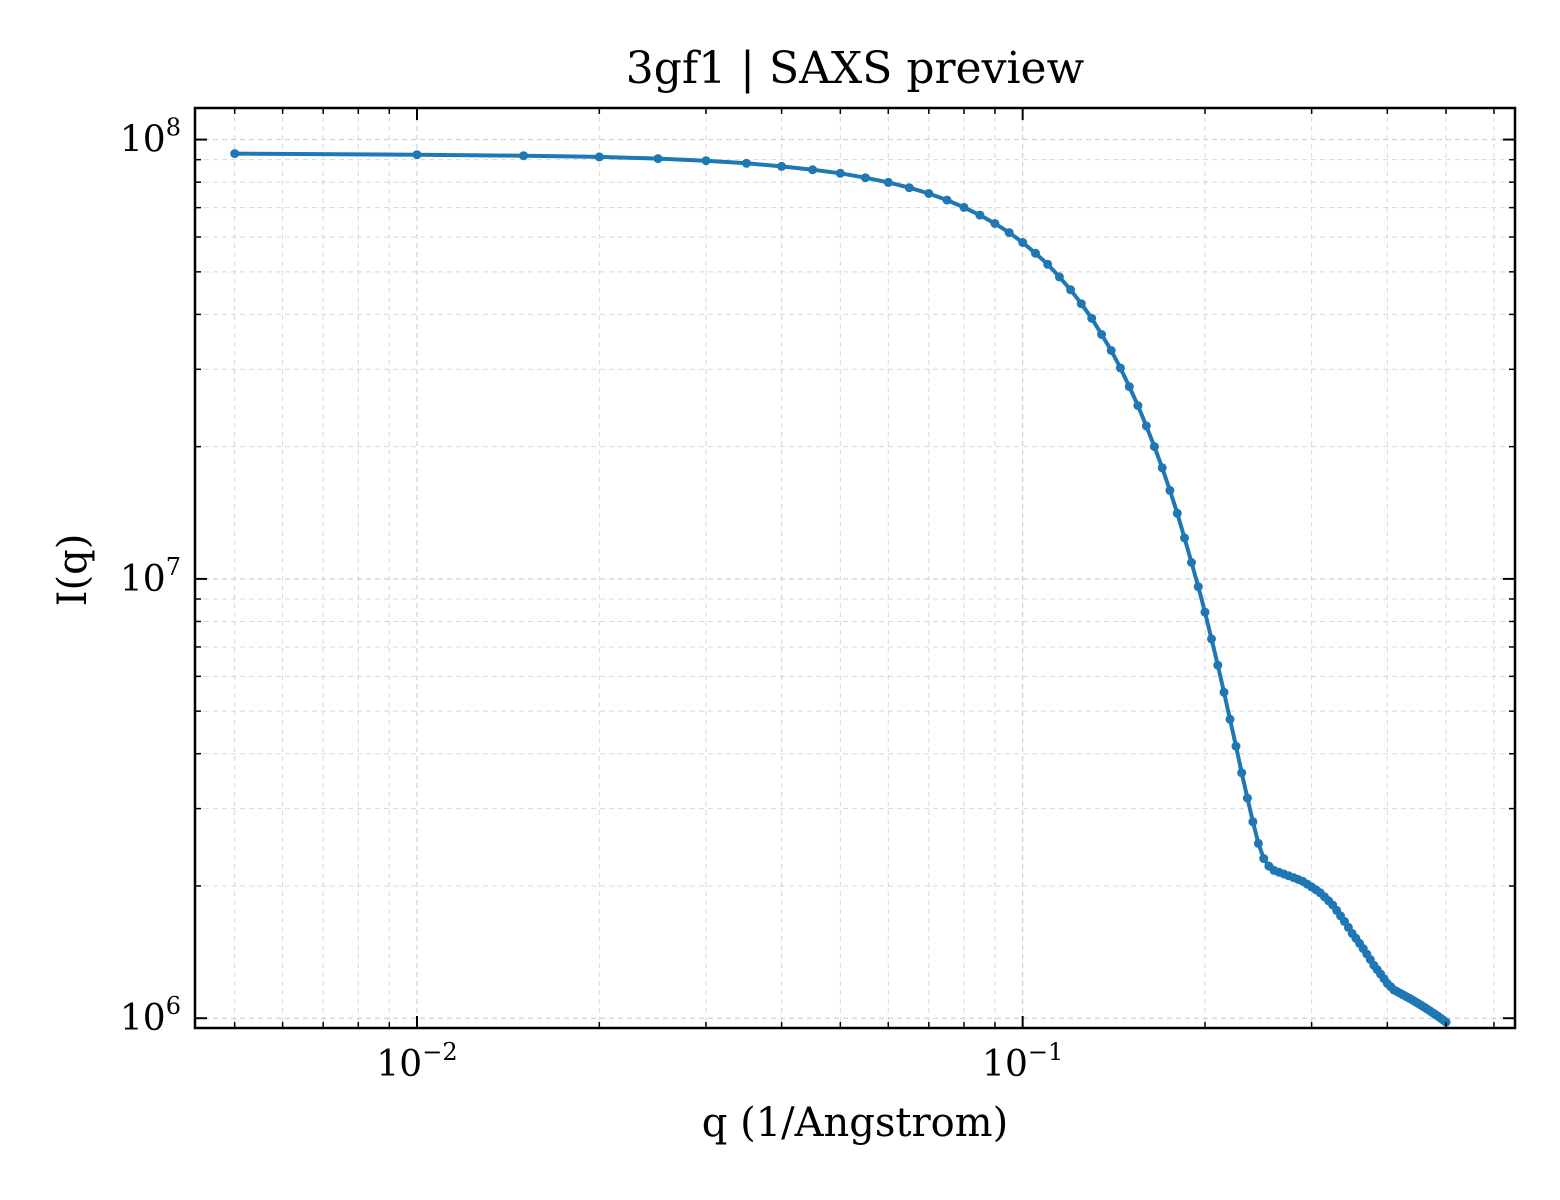  Describe the element at coordinates (1022, 1061) in the screenshot. I see `x-tick-label: 10⁻¹` at that location.